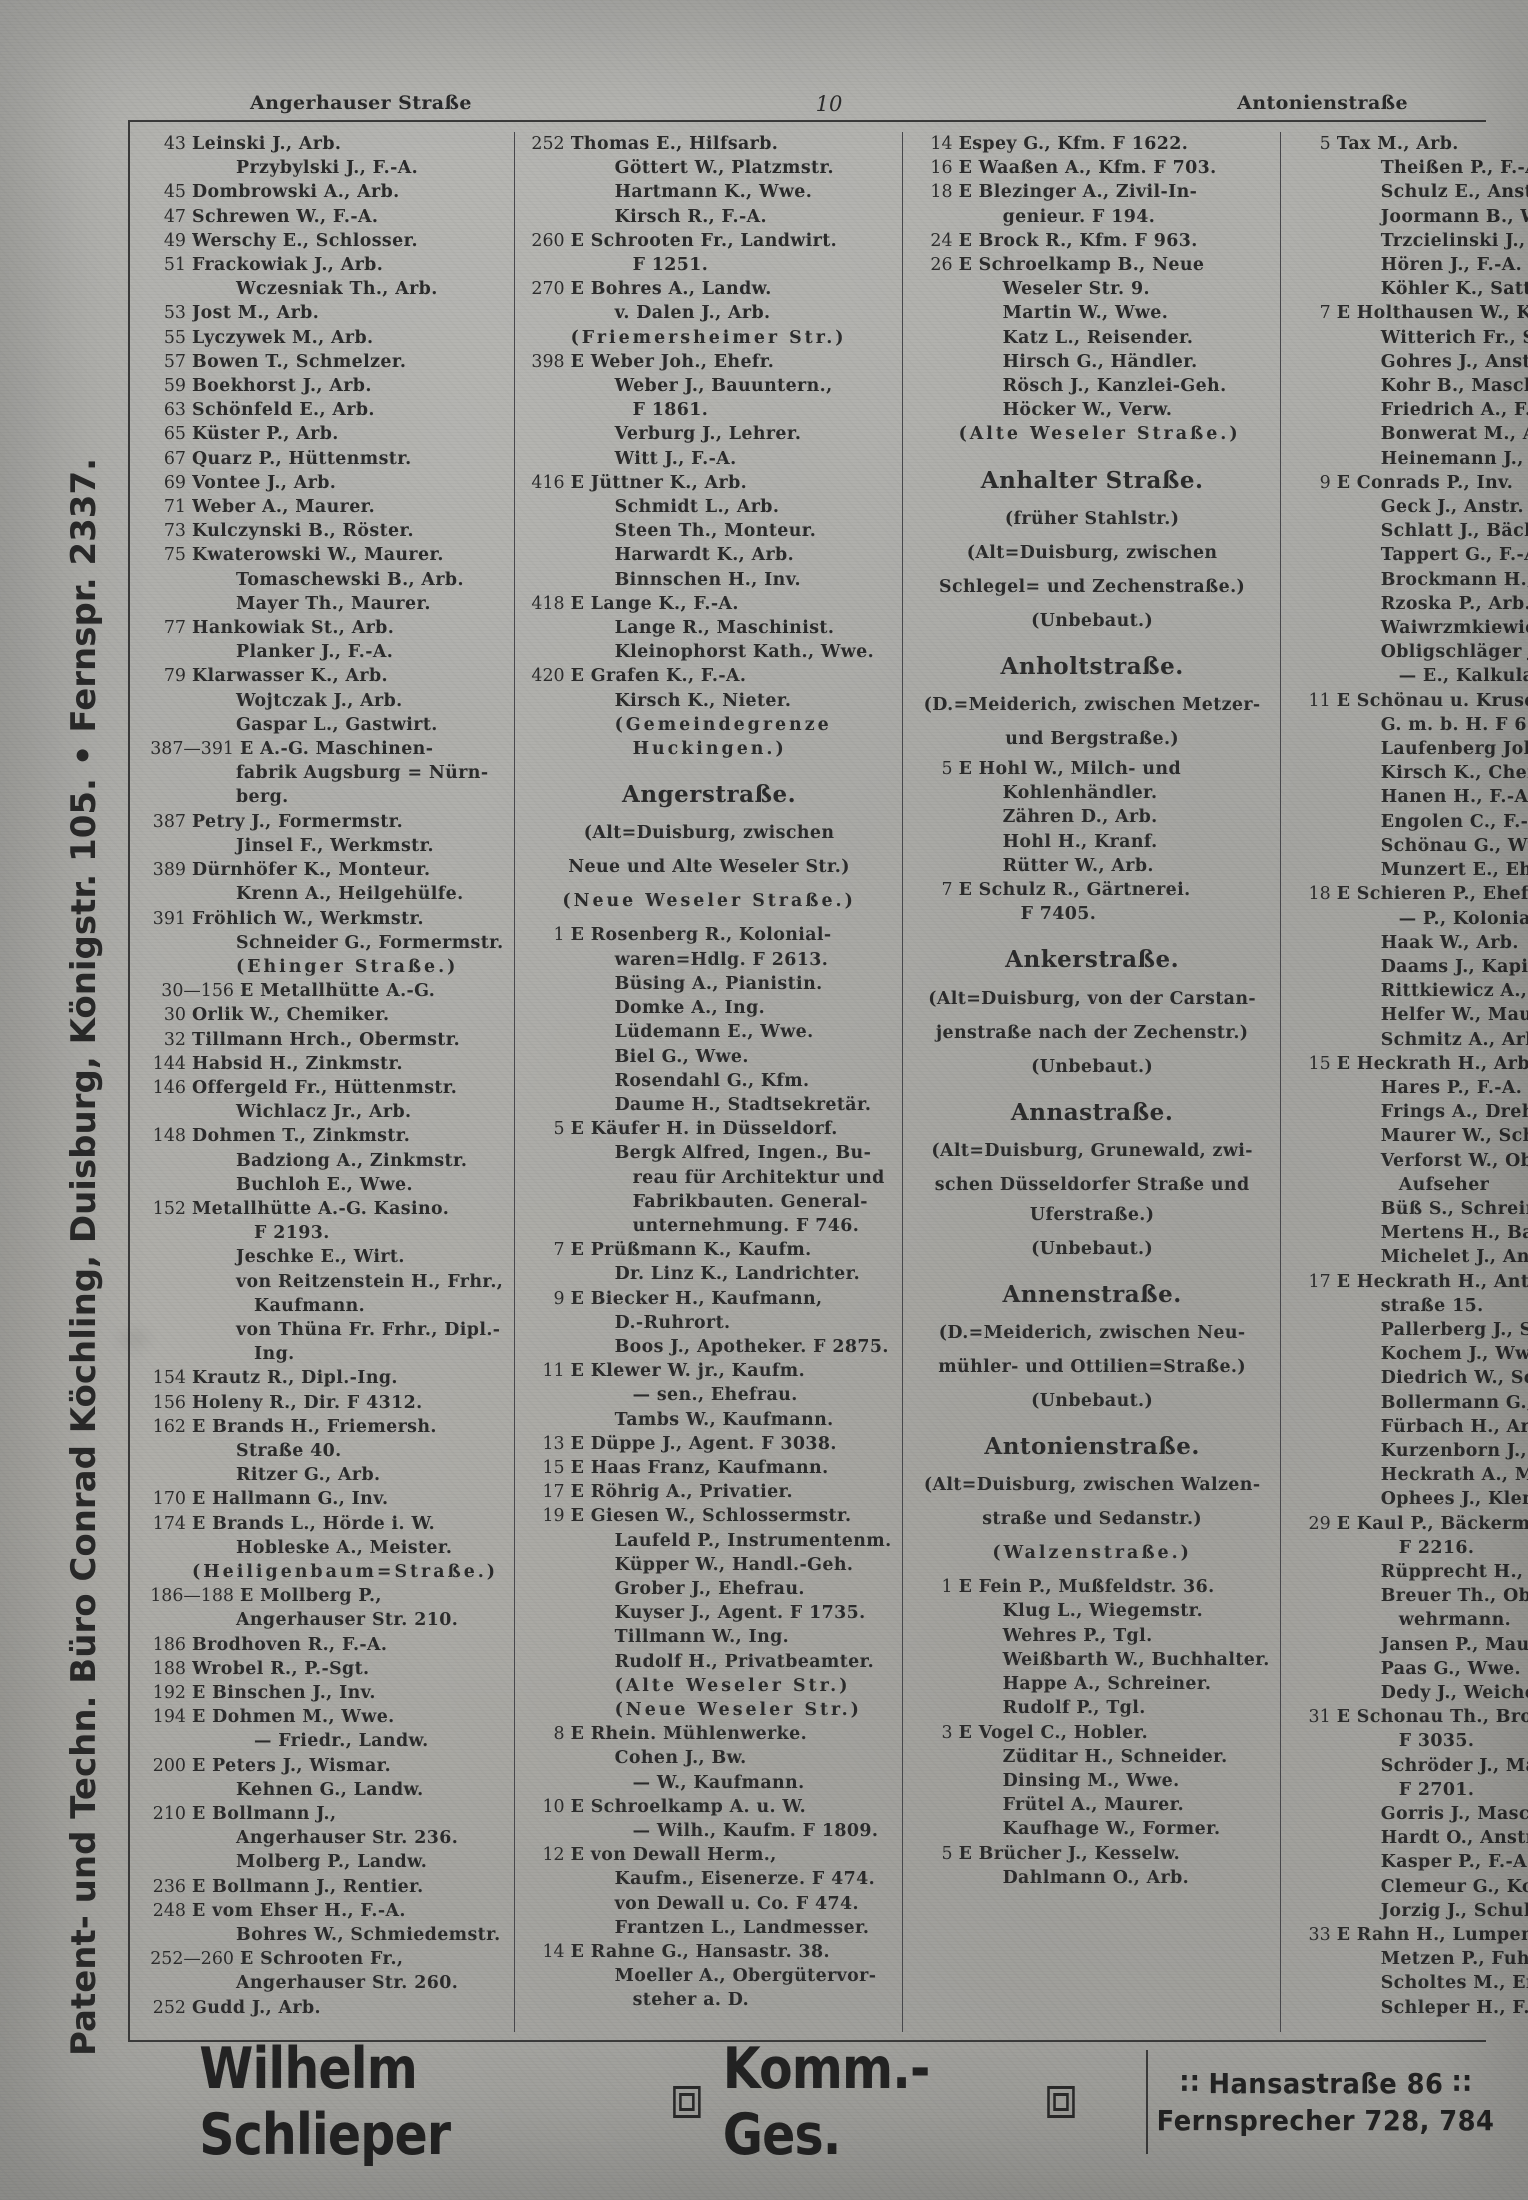 The image size is (1528, 2200). I want to click on resident-entry-text: Bollermann G., Maurer., so click(1454, 1402).